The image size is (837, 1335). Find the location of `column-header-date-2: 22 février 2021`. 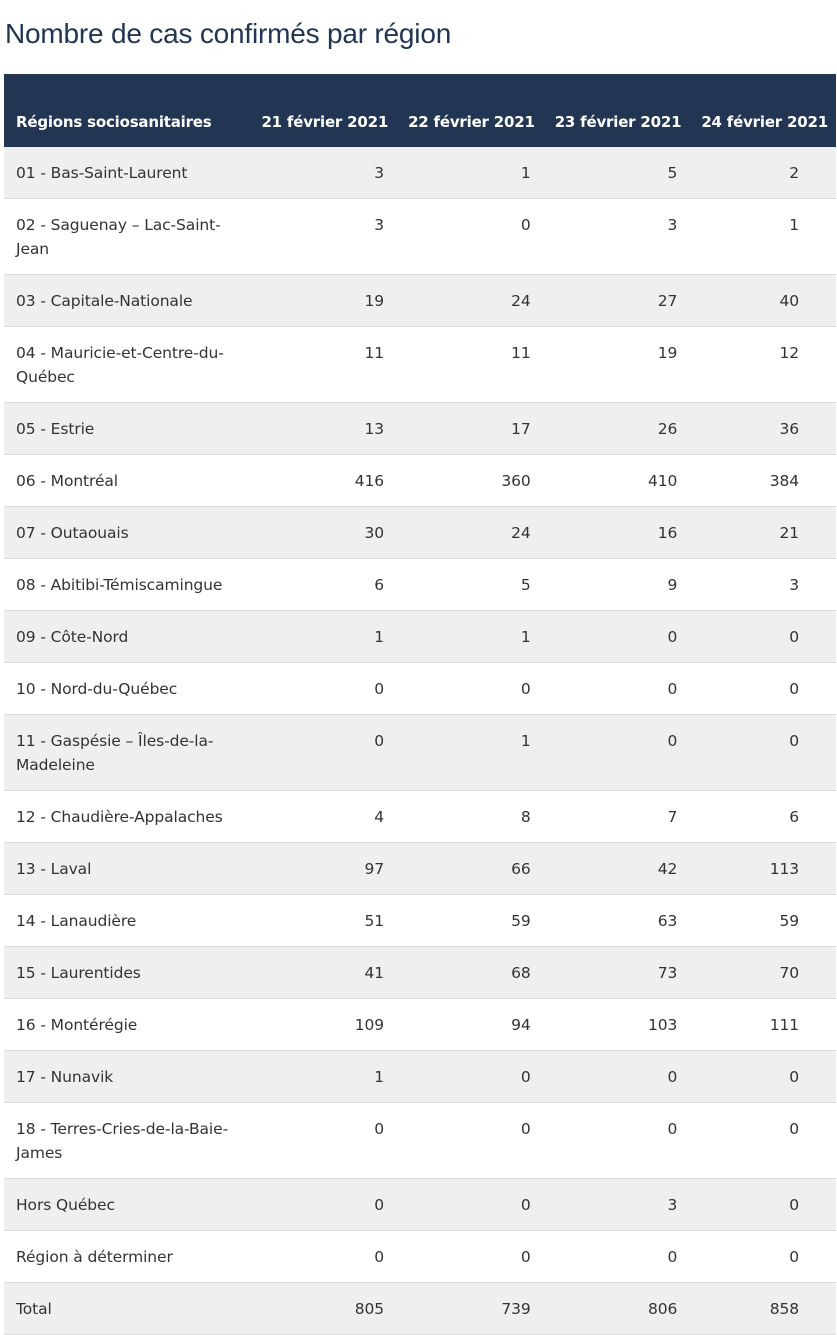

column-header-date-2: 22 février 2021 is located at coordinates (469, 110).